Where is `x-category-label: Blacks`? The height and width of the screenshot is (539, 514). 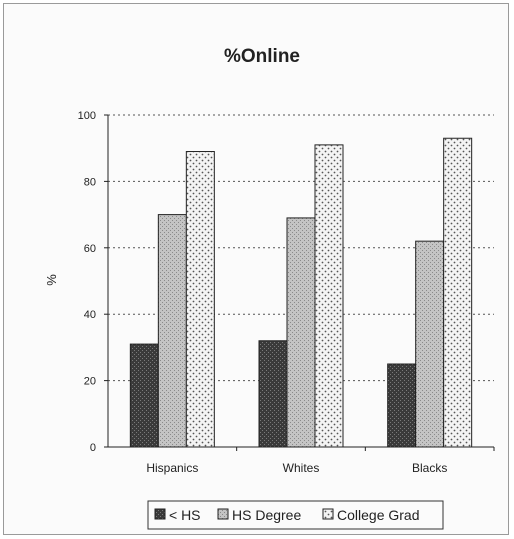
x-category-label: Blacks is located at coordinates (429, 468).